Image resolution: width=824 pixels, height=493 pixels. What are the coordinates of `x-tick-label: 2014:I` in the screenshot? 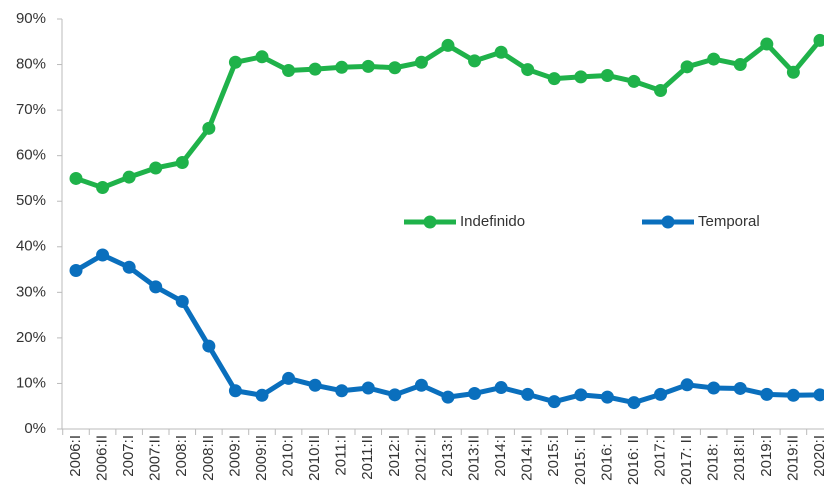 It's located at (500, 456).